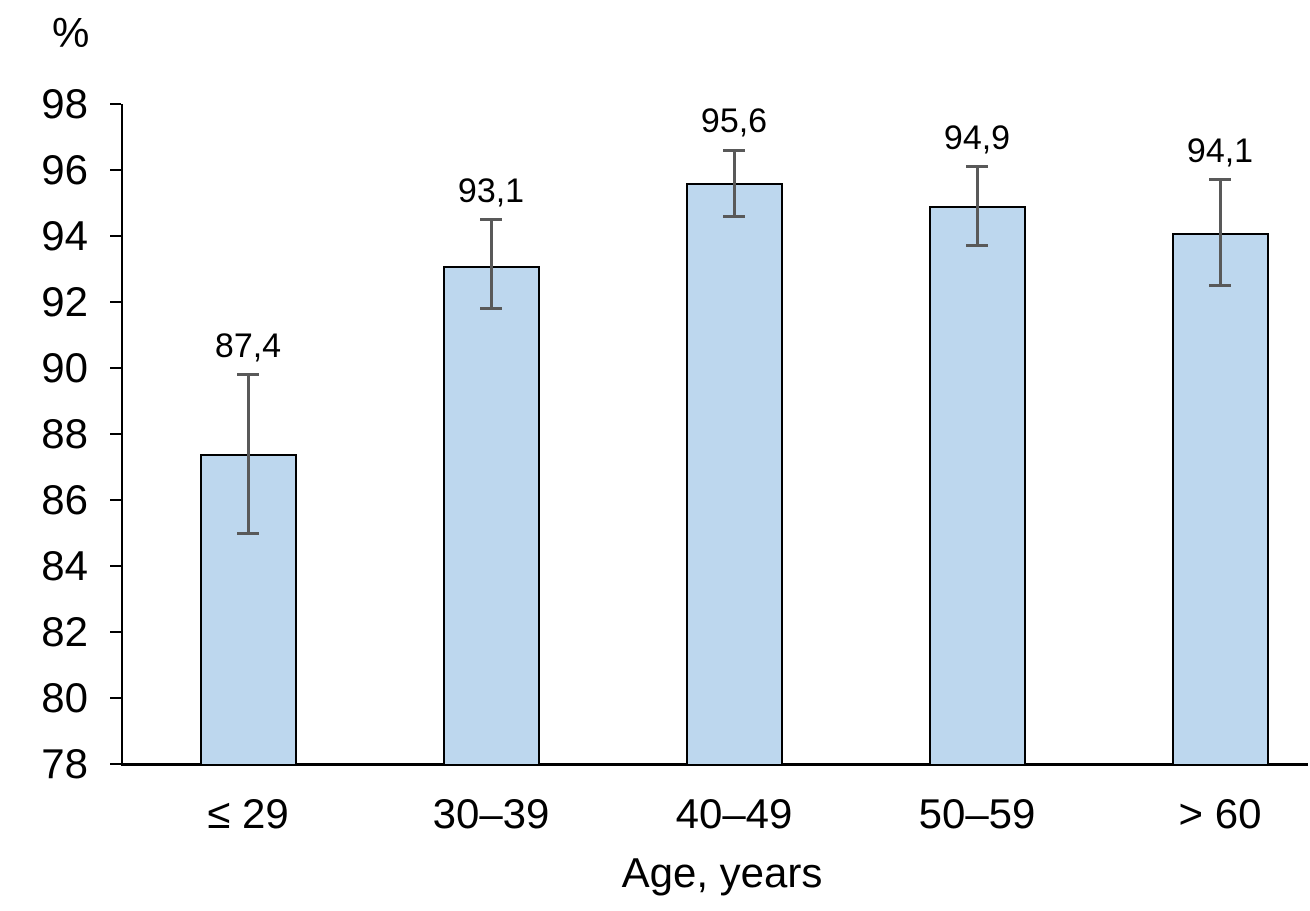 The height and width of the screenshot is (911, 1310). Describe the element at coordinates (121, 434) in the screenshot. I see `y-axis-line` at that location.